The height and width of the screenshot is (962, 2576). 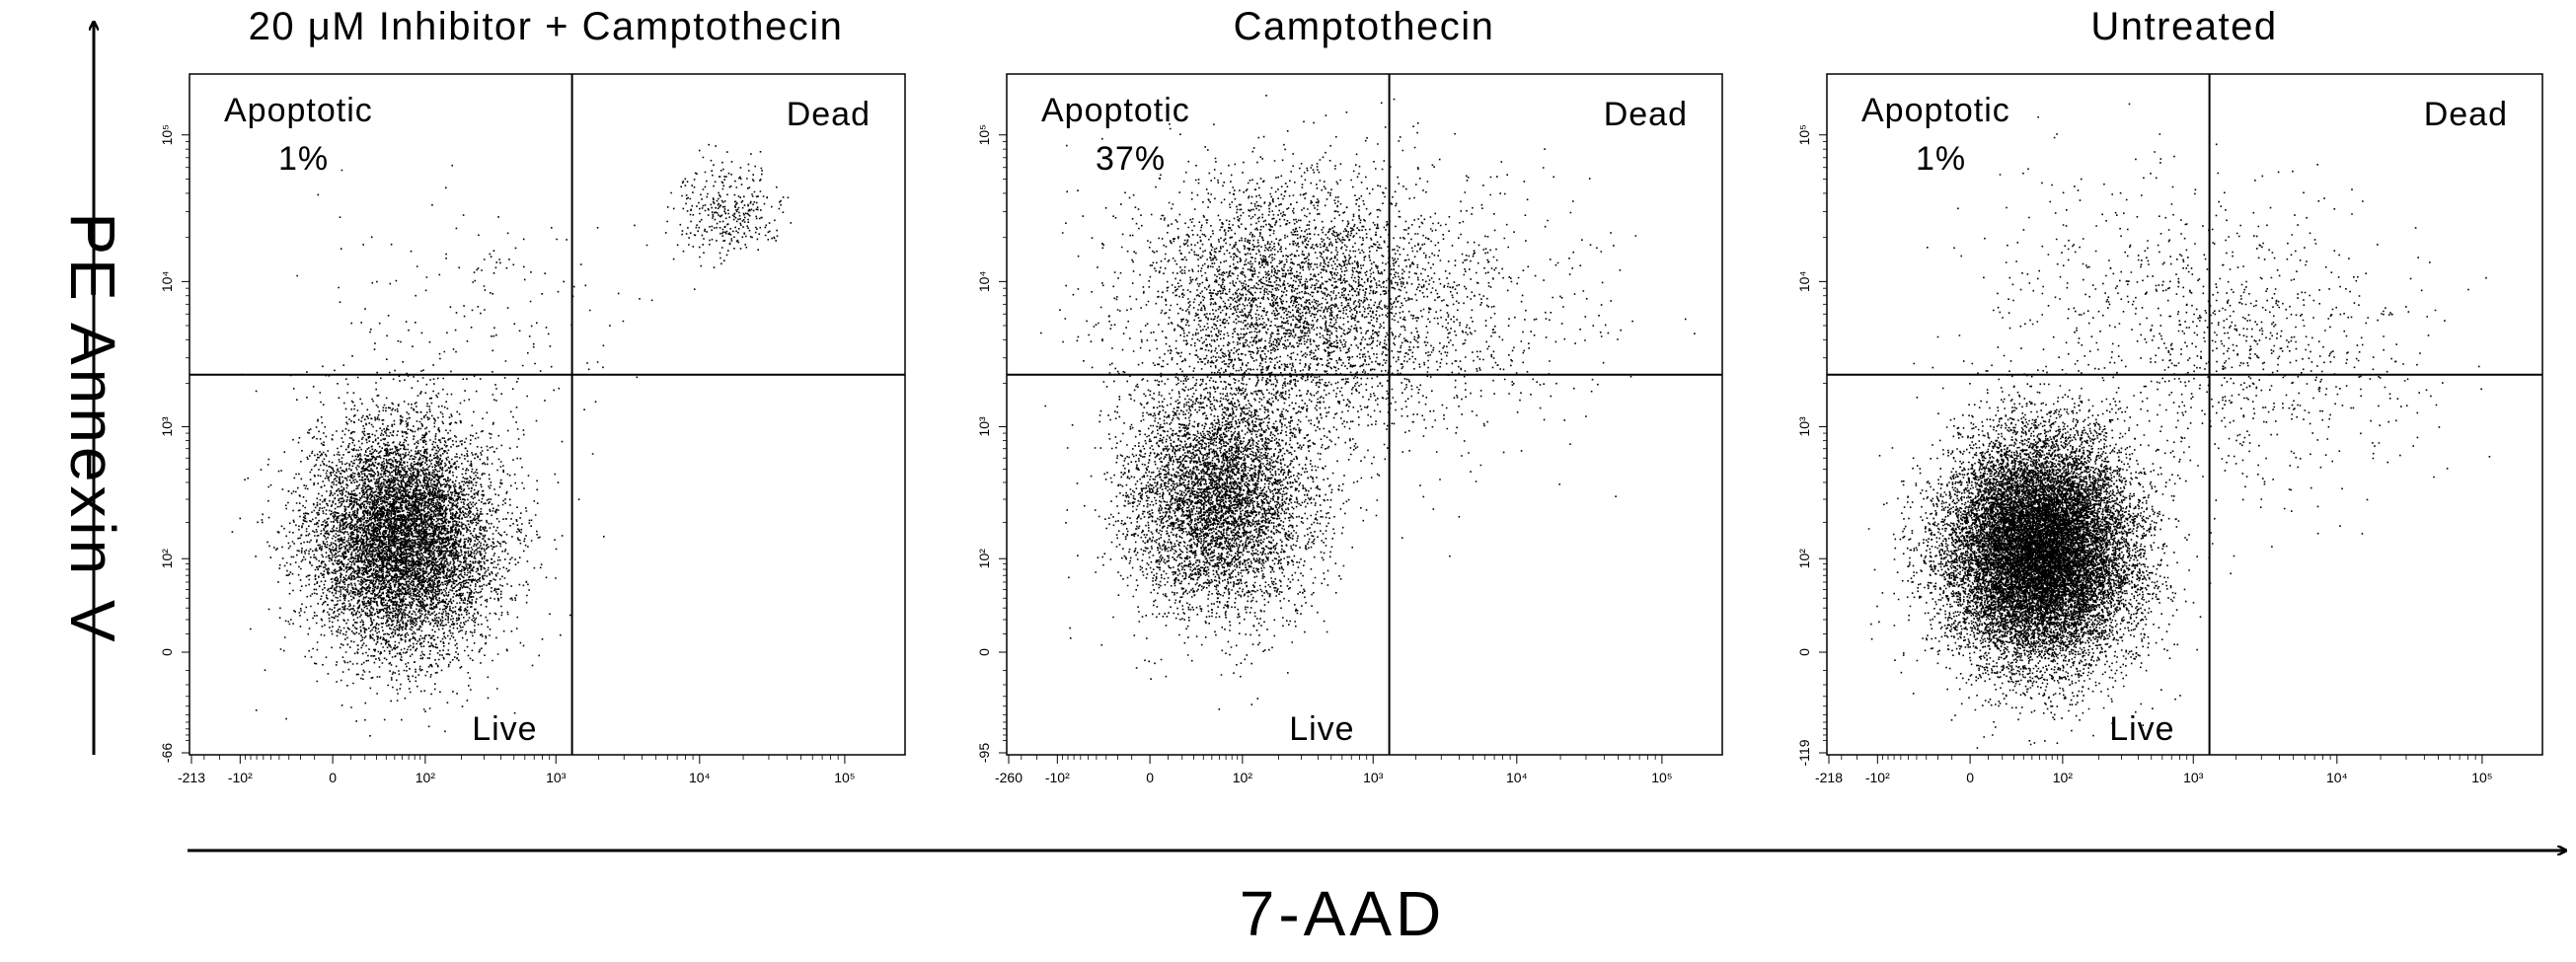 I want to click on x-axis-ticks: -218 -10² 0 10² 10³ 10⁴ 10⁵, so click(x=2154, y=770).